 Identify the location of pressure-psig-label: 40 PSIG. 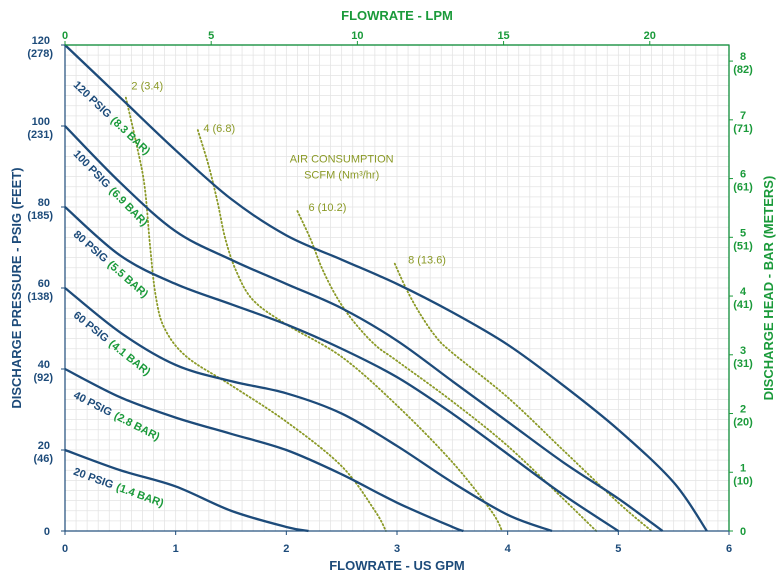
(92, 404).